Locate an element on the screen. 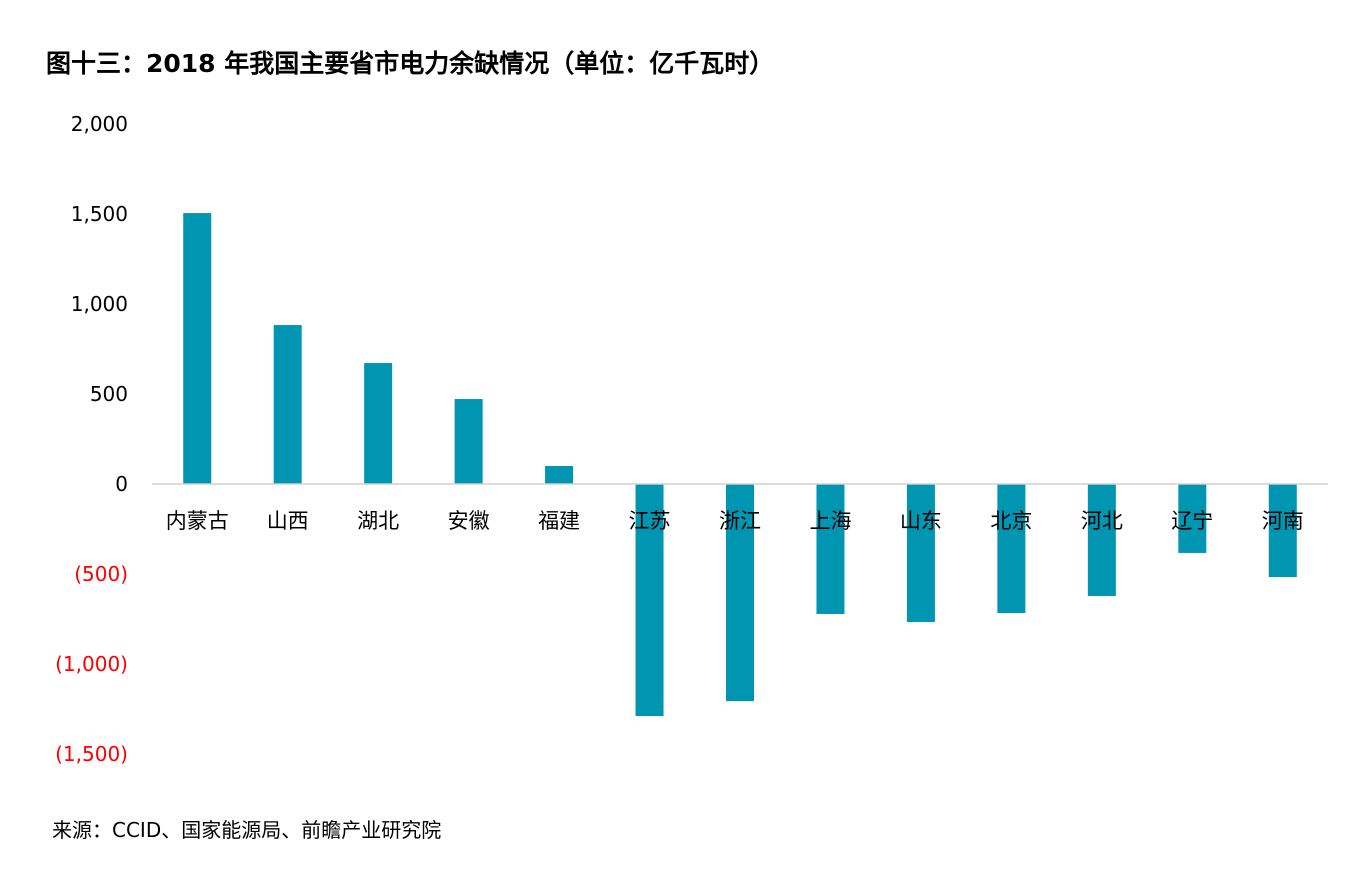 This screenshot has width=1372, height=878. y-tick-label: 1,500 is located at coordinates (99, 214).